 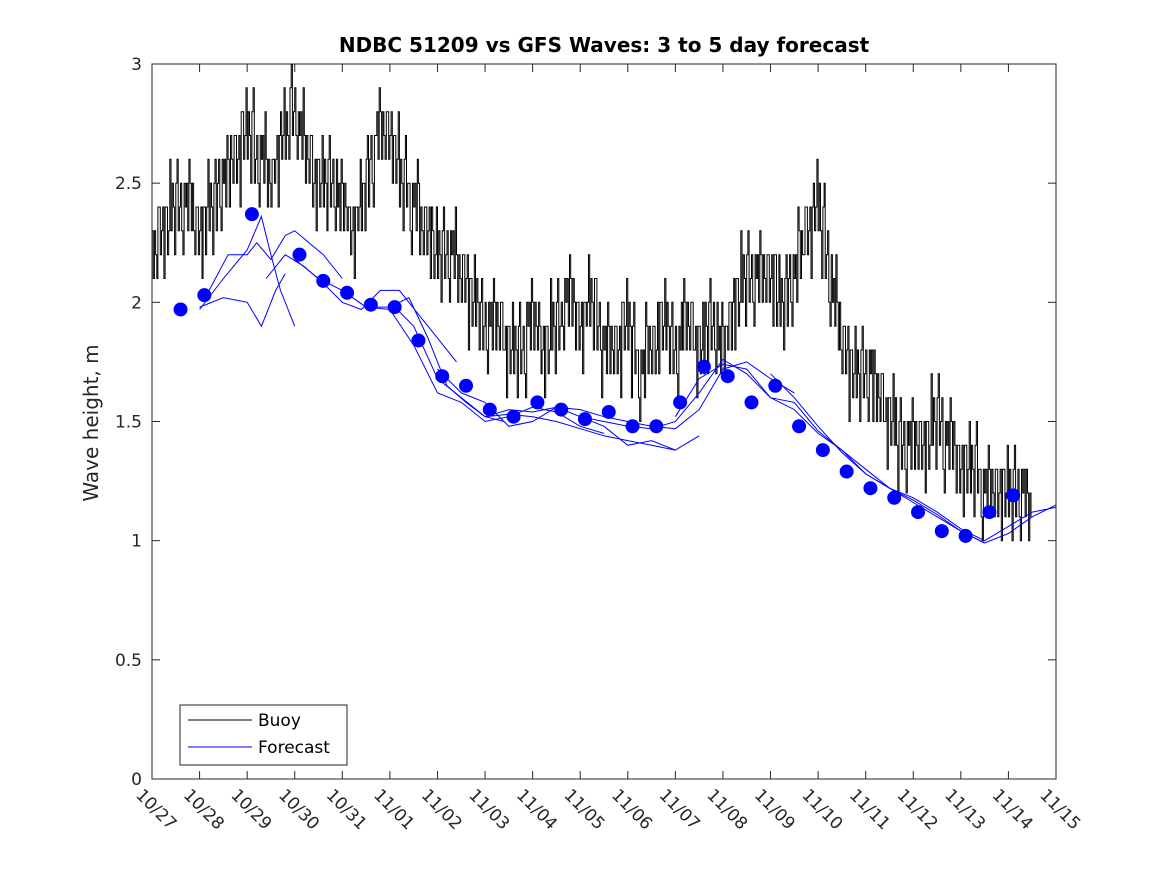 What do you see at coordinates (91, 422) in the screenshot?
I see `y-axis-label: Wave height, m` at bounding box center [91, 422].